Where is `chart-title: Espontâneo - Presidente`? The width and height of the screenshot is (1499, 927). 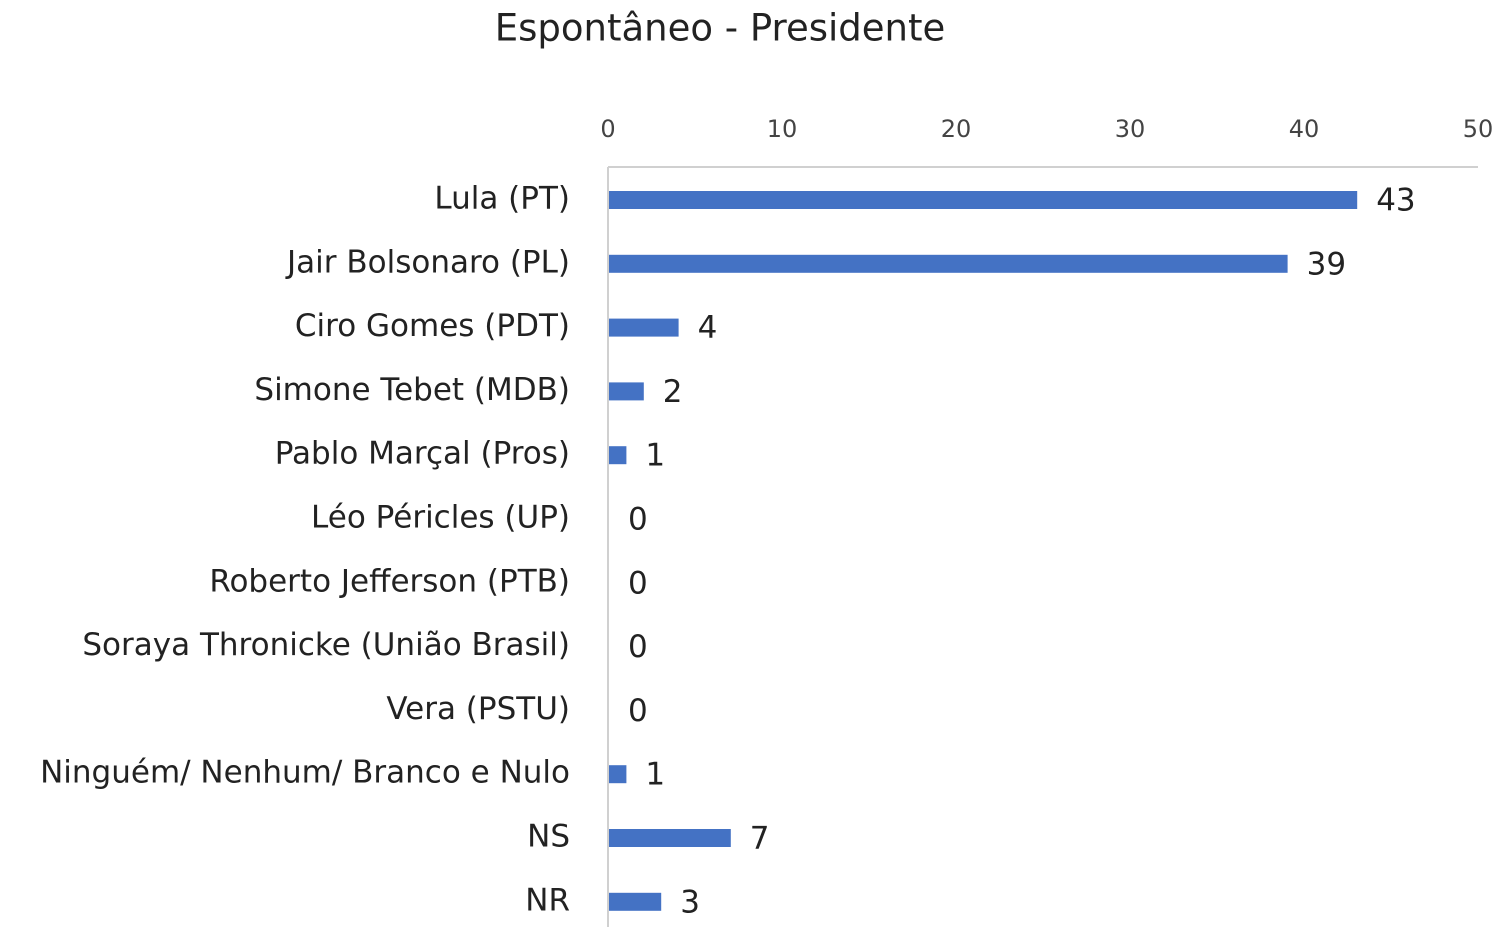
chart-title: Espontâneo - Presidente is located at coordinates (720, 28).